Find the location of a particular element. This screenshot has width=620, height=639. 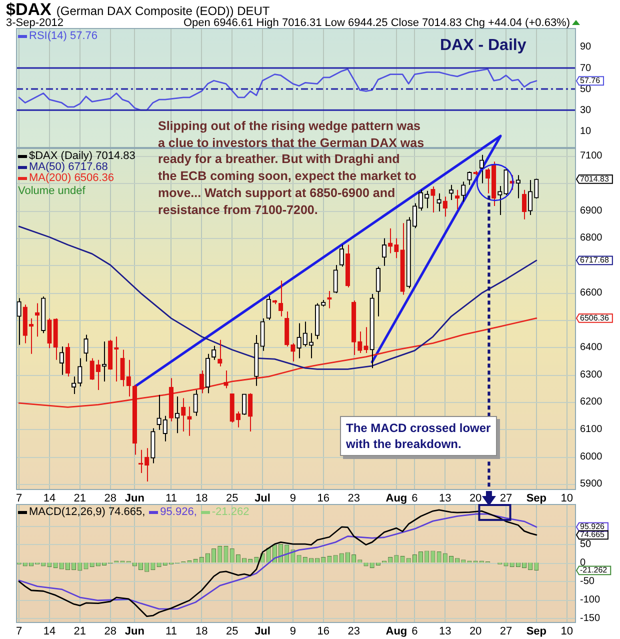

y-tick-label: 95.926 is located at coordinates (593, 527).